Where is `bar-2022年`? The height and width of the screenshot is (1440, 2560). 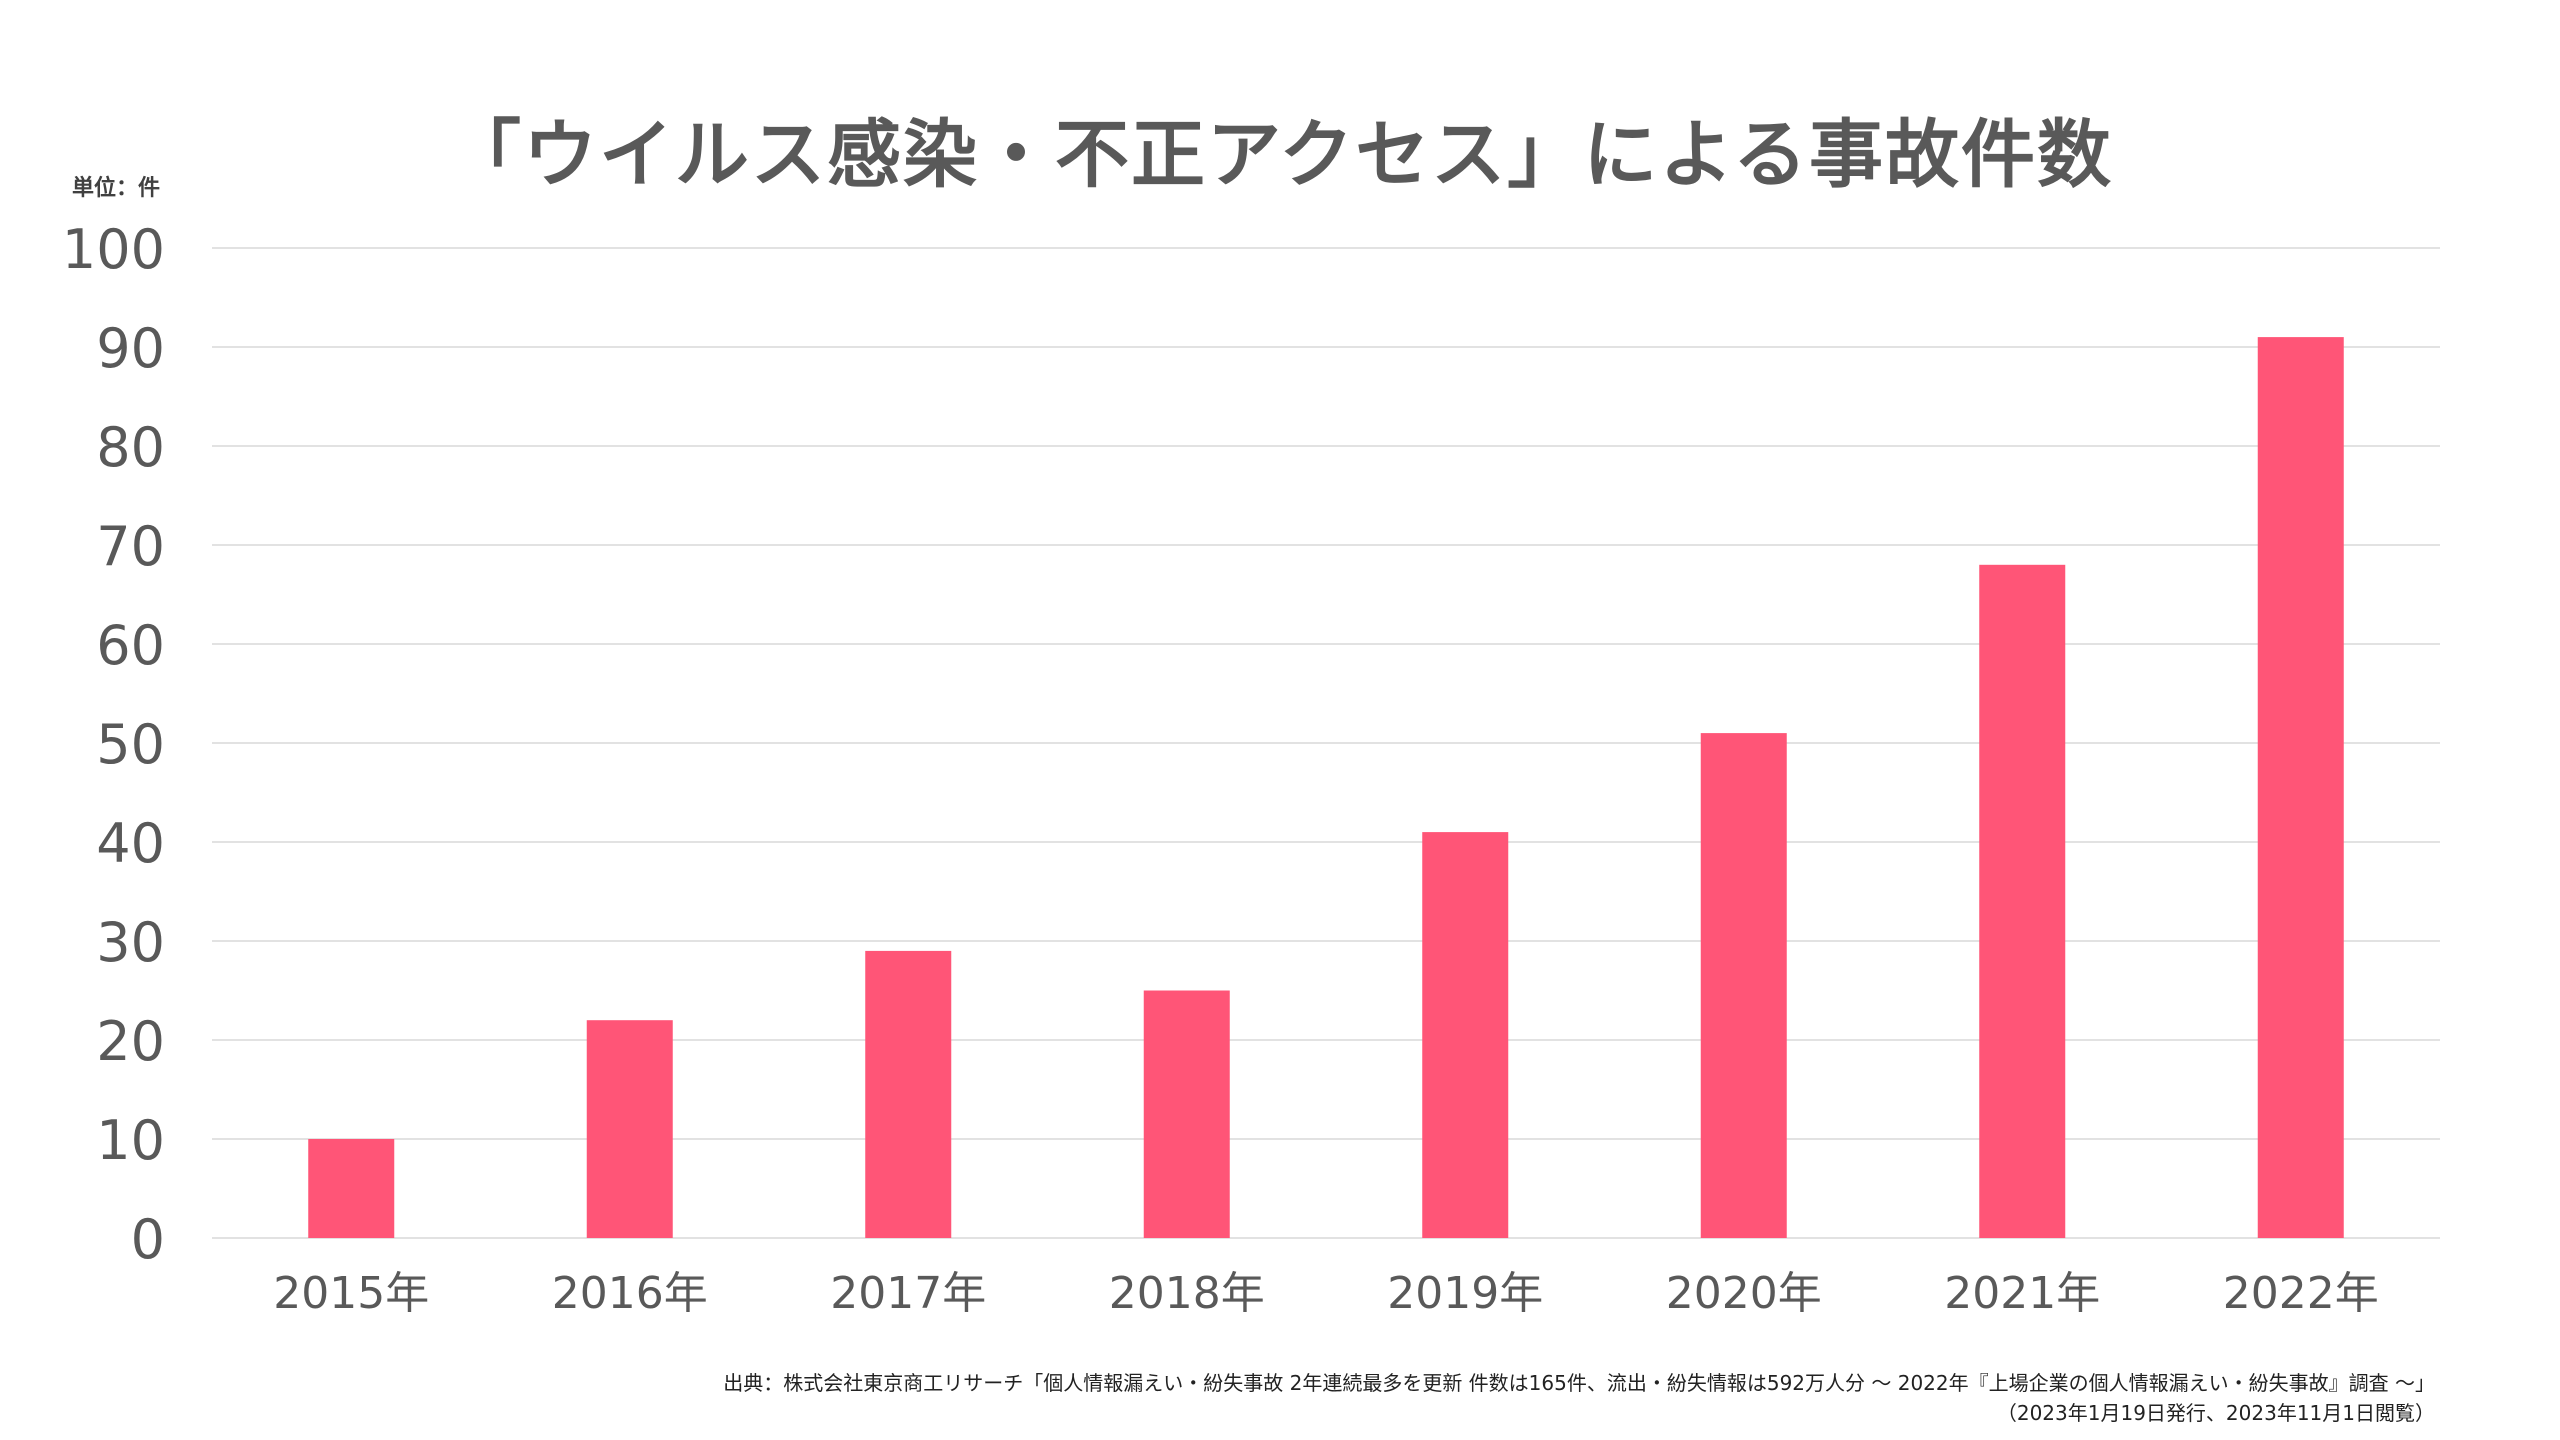 bar-2022年 is located at coordinates (2300, 788).